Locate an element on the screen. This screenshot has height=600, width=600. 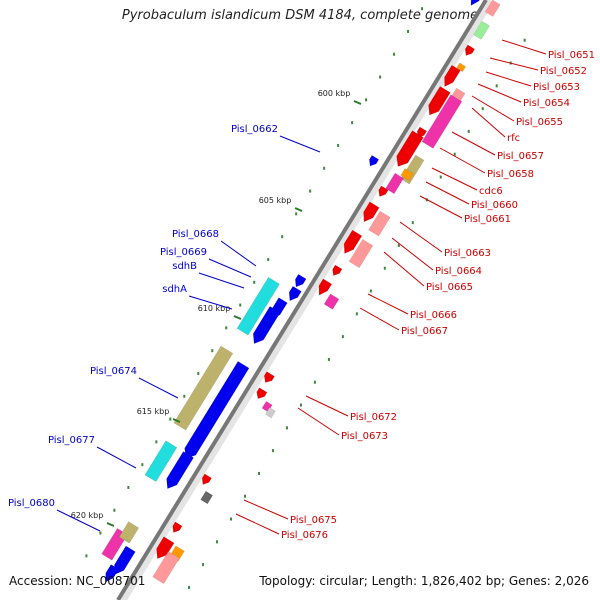
gene-label-left: sdhA is located at coordinates (174, 289).